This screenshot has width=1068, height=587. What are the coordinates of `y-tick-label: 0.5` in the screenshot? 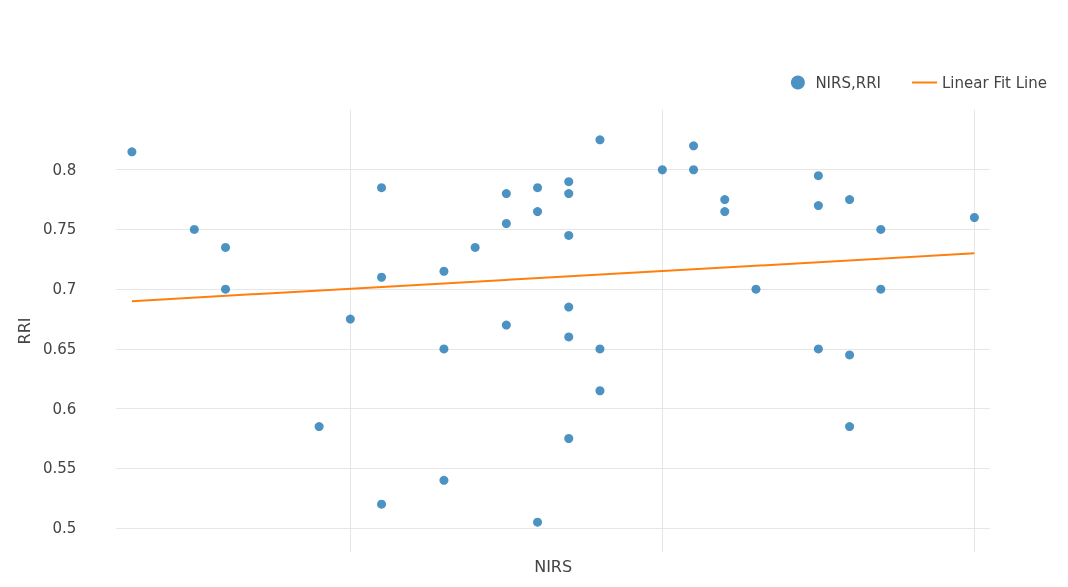 It's located at (64, 528).